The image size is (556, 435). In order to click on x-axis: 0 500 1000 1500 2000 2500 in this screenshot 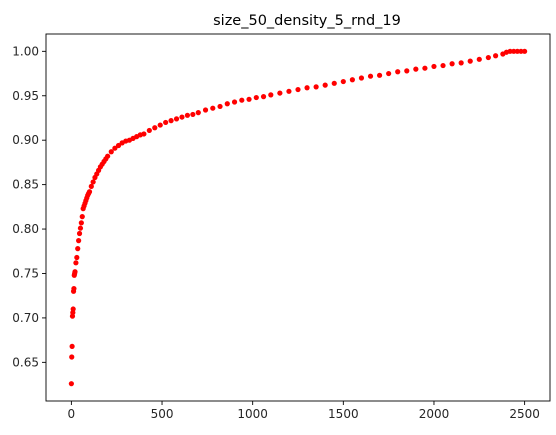, I will do `click(304, 411)`.